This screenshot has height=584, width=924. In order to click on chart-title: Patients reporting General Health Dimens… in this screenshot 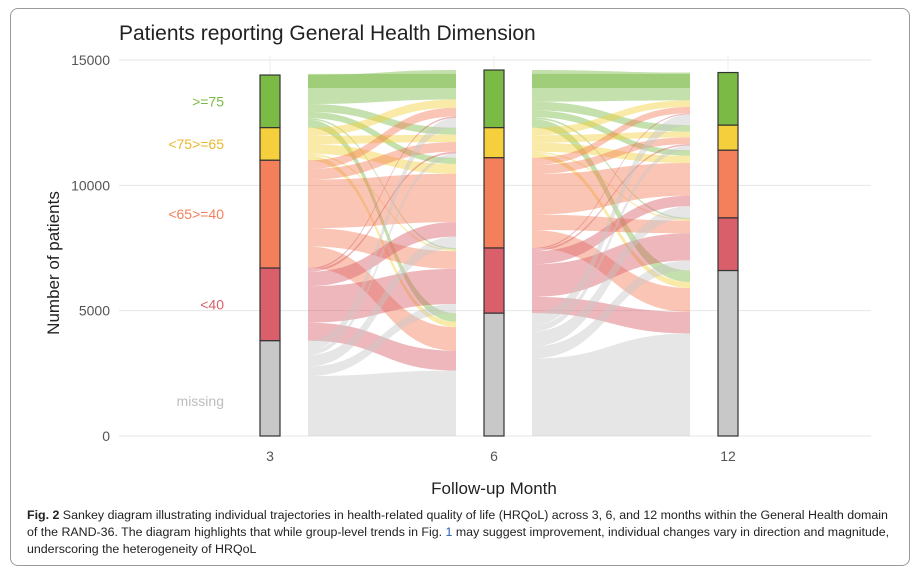, I will do `click(327, 33)`.